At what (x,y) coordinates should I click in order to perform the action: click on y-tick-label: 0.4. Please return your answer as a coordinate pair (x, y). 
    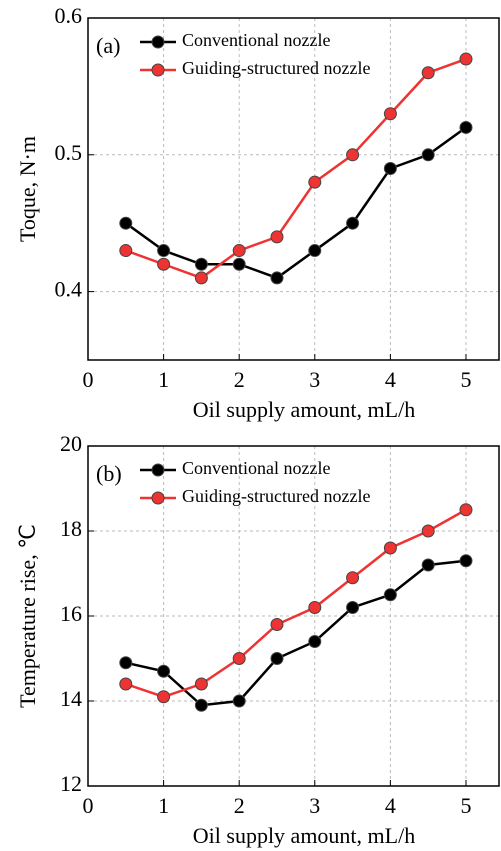
    Looking at the image, I should click on (69, 289).